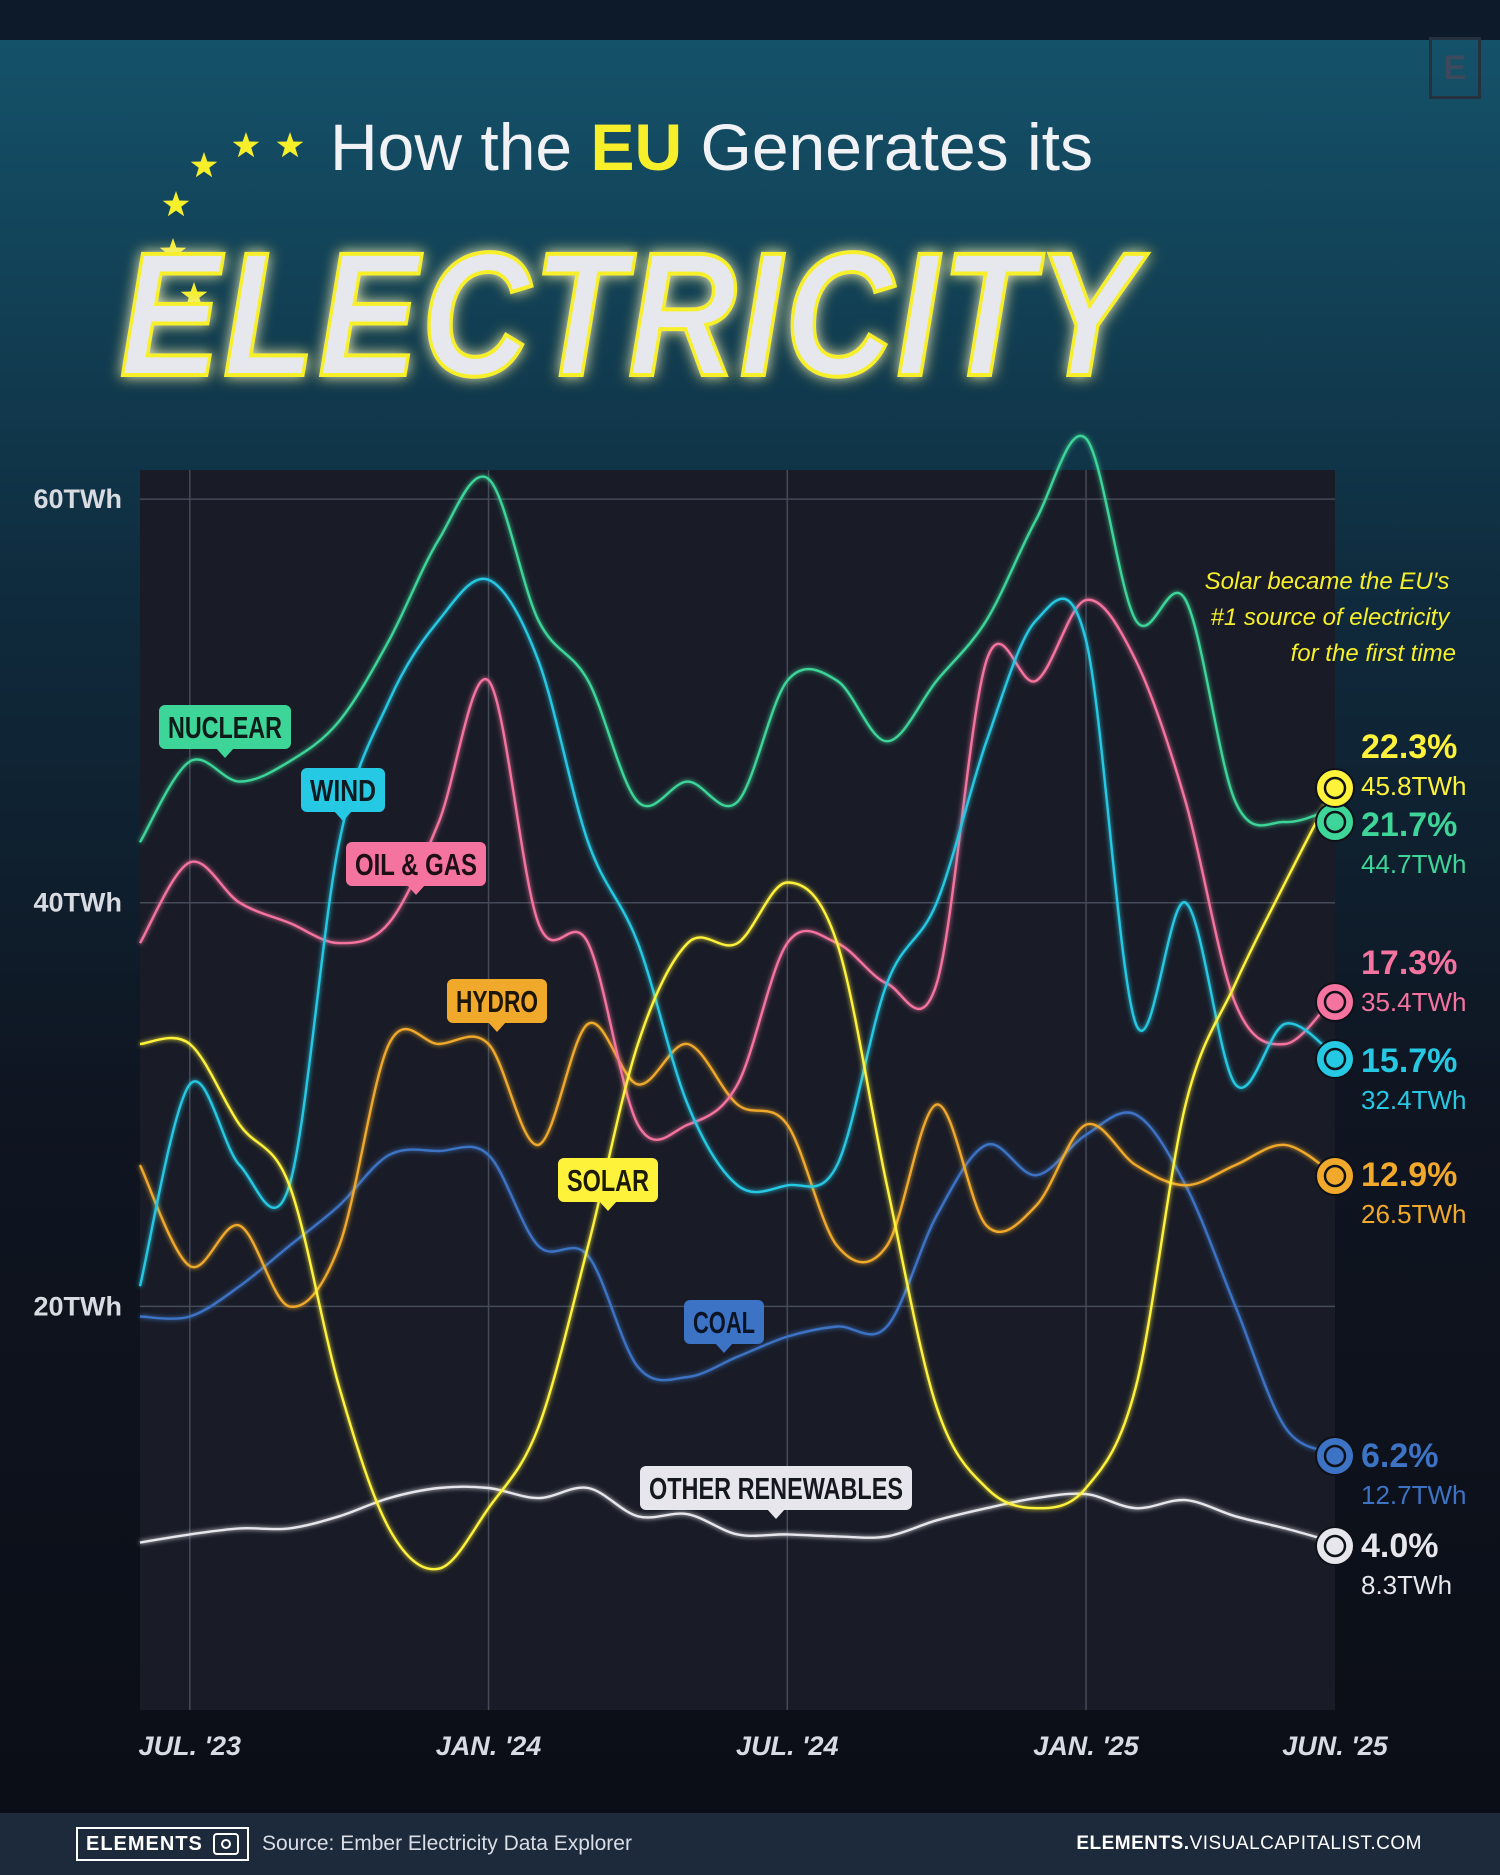 This screenshot has width=1500, height=1875. What do you see at coordinates (1406, 1585) in the screenshot?
I see `end-label-twh: 8.3TWh` at bounding box center [1406, 1585].